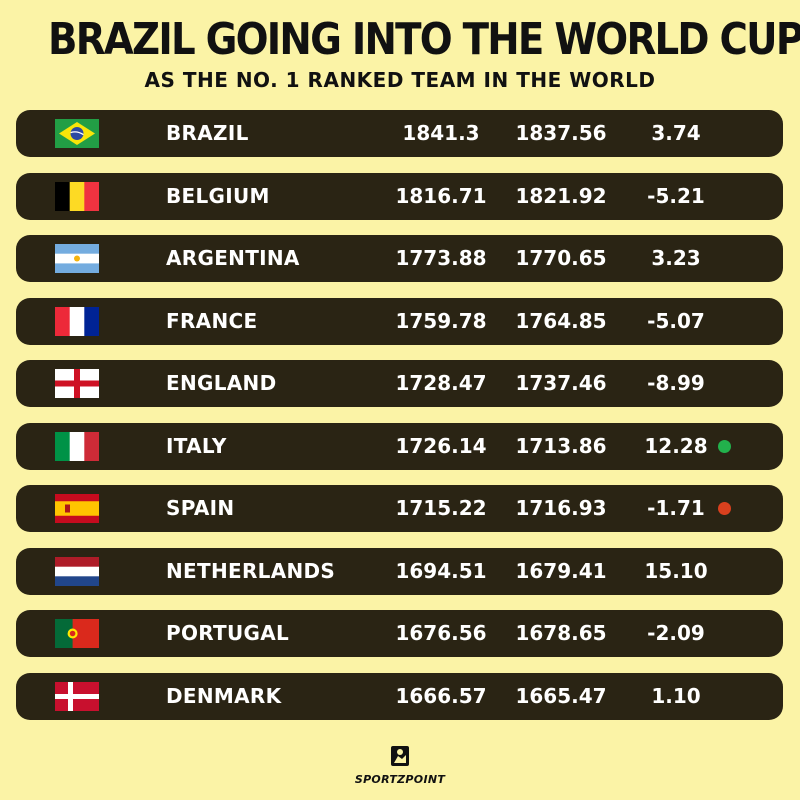 The image size is (800, 800). I want to click on team-name: FRANCE, so click(212, 320).